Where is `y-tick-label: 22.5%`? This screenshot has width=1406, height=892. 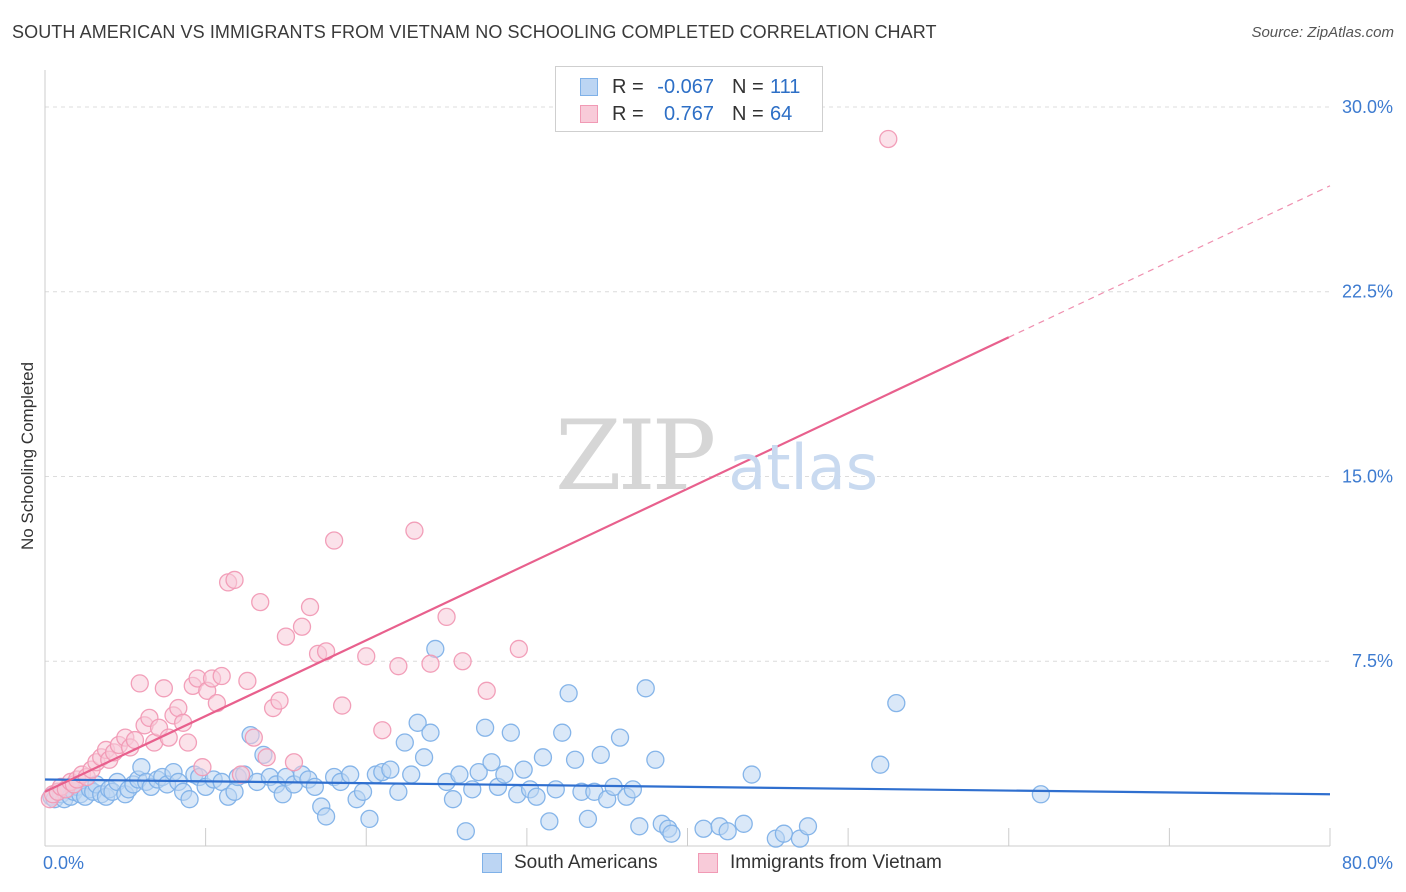
y-tick-label: 22.5% is located at coordinates (1367, 292).